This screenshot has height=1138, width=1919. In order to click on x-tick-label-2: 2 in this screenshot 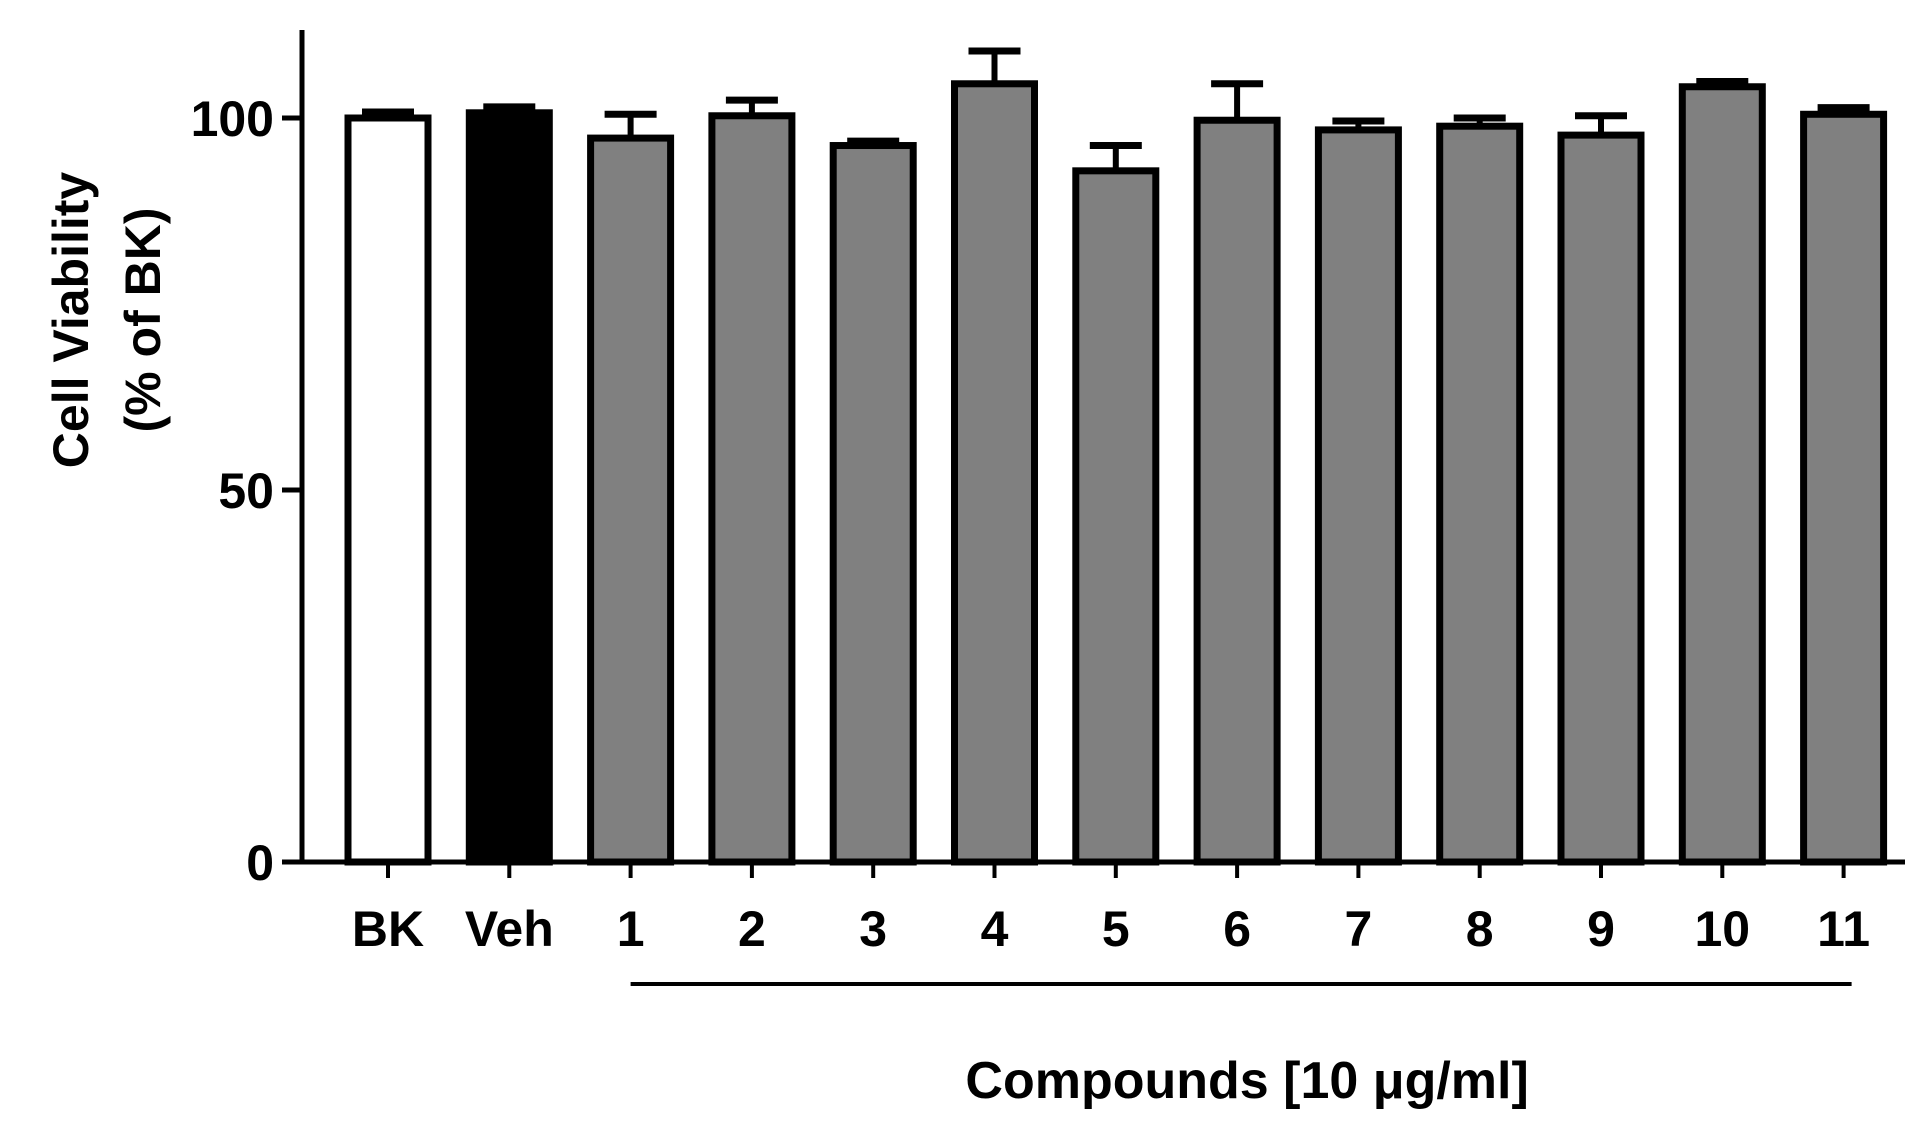, I will do `click(752, 929)`.